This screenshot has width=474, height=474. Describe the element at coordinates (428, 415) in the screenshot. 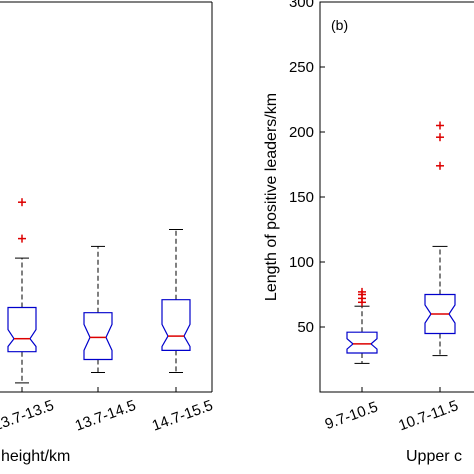

I see `x-tick-label: 10.7-11.5` at that location.